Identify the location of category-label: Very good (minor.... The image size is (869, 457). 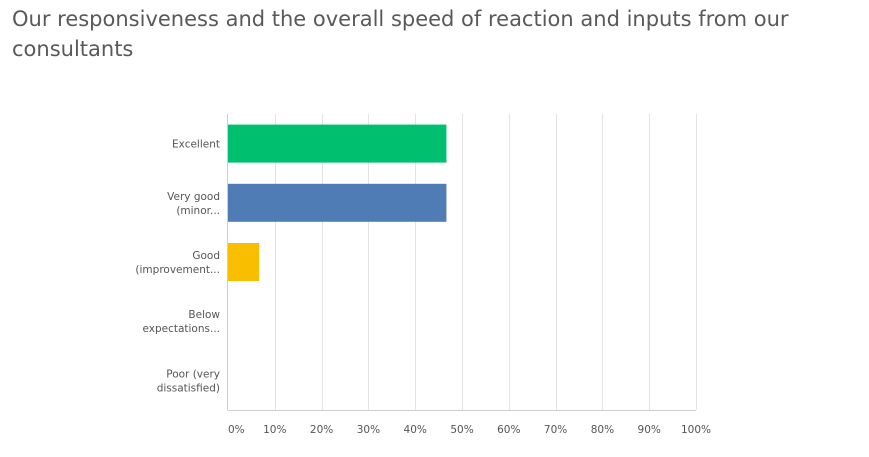
(193, 204).